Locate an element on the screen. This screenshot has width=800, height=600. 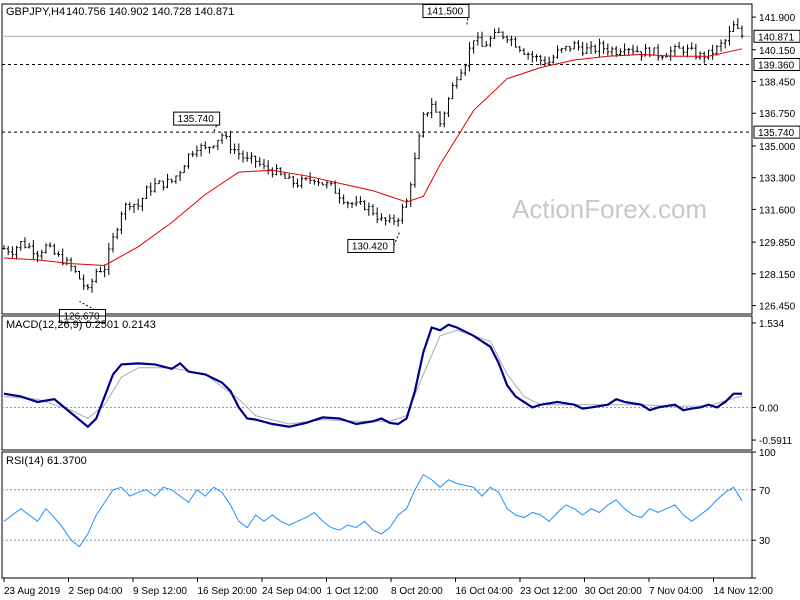
rsi-line is located at coordinates (373, 510).